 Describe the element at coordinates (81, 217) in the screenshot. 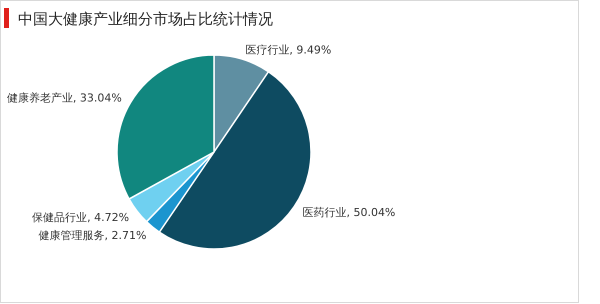

I see `slice-label: 保健品行业, 4.72%` at that location.